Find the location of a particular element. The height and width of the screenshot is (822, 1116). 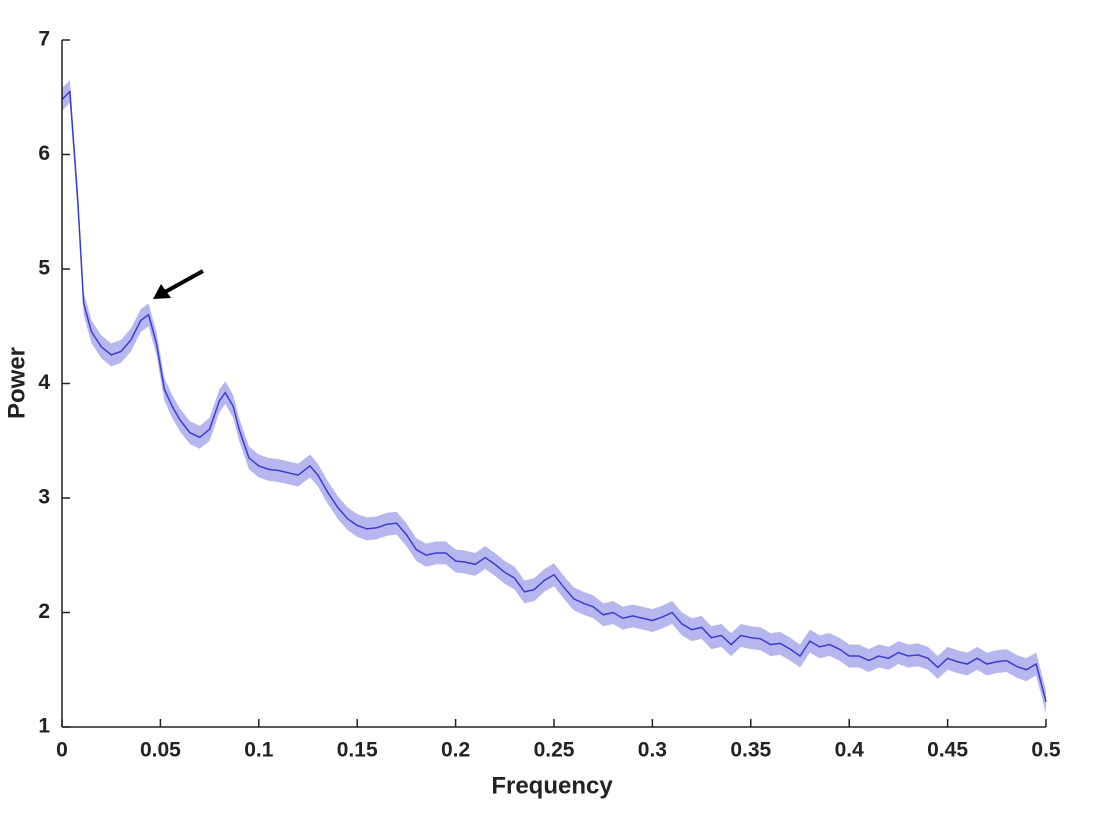

x-axis-label: Frequency is located at coordinates (552, 785).